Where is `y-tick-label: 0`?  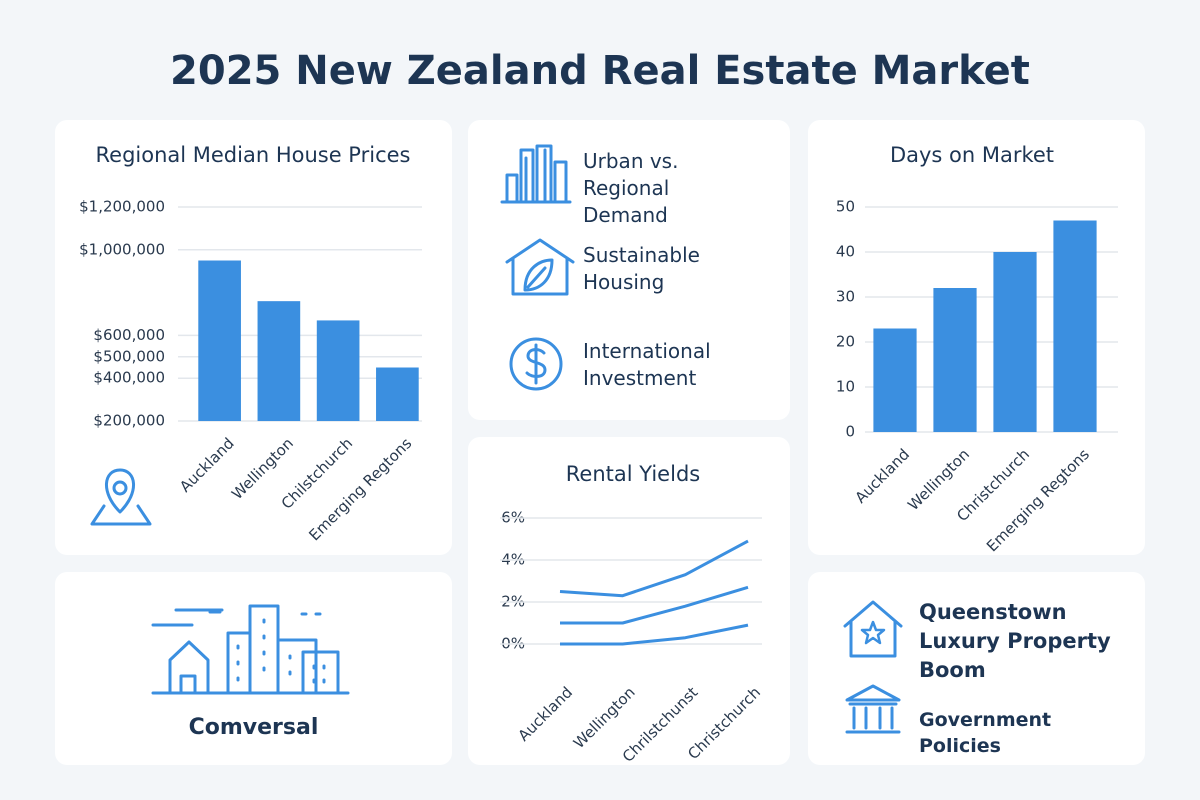
y-tick-label: 0 is located at coordinates (850, 432).